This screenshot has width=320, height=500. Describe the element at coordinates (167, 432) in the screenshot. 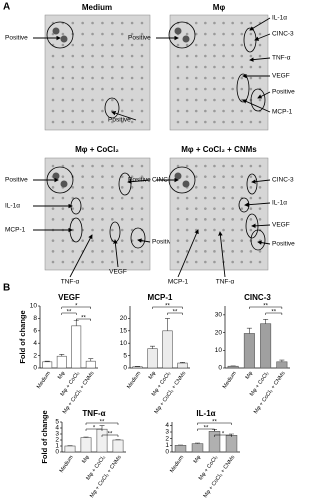

I see `y-tick-label: 3` at that location.